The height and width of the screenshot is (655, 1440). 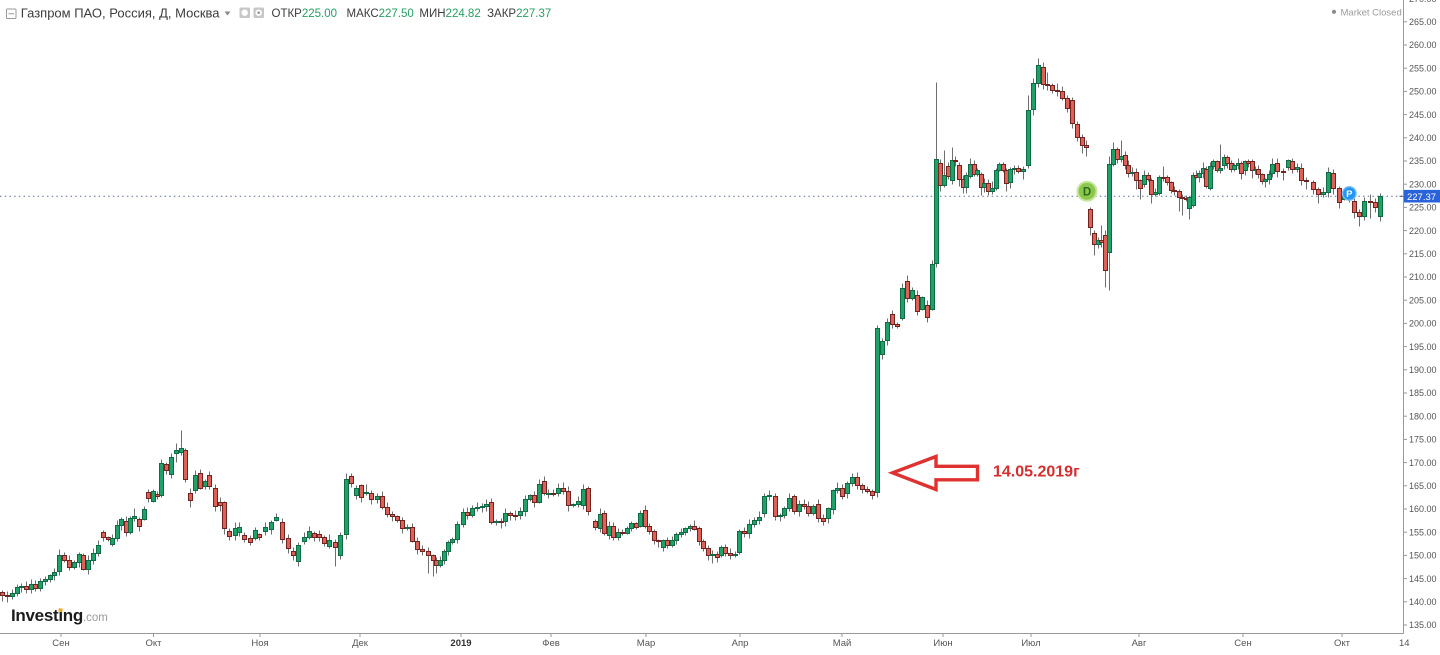 What do you see at coordinates (1423, 277) in the screenshot?
I see `svg-text: 210.00` at bounding box center [1423, 277].